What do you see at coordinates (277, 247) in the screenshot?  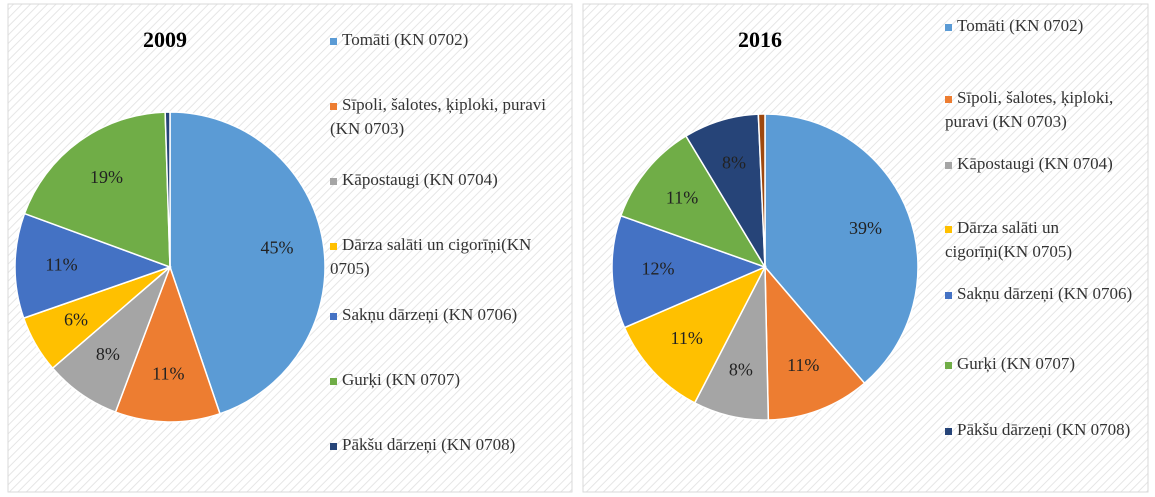 I see `data-label: 45%` at bounding box center [277, 247].